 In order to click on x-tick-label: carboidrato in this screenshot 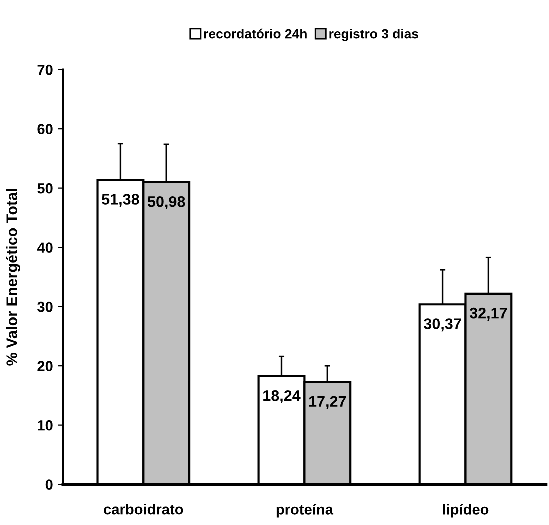, I will do `click(144, 509)`.